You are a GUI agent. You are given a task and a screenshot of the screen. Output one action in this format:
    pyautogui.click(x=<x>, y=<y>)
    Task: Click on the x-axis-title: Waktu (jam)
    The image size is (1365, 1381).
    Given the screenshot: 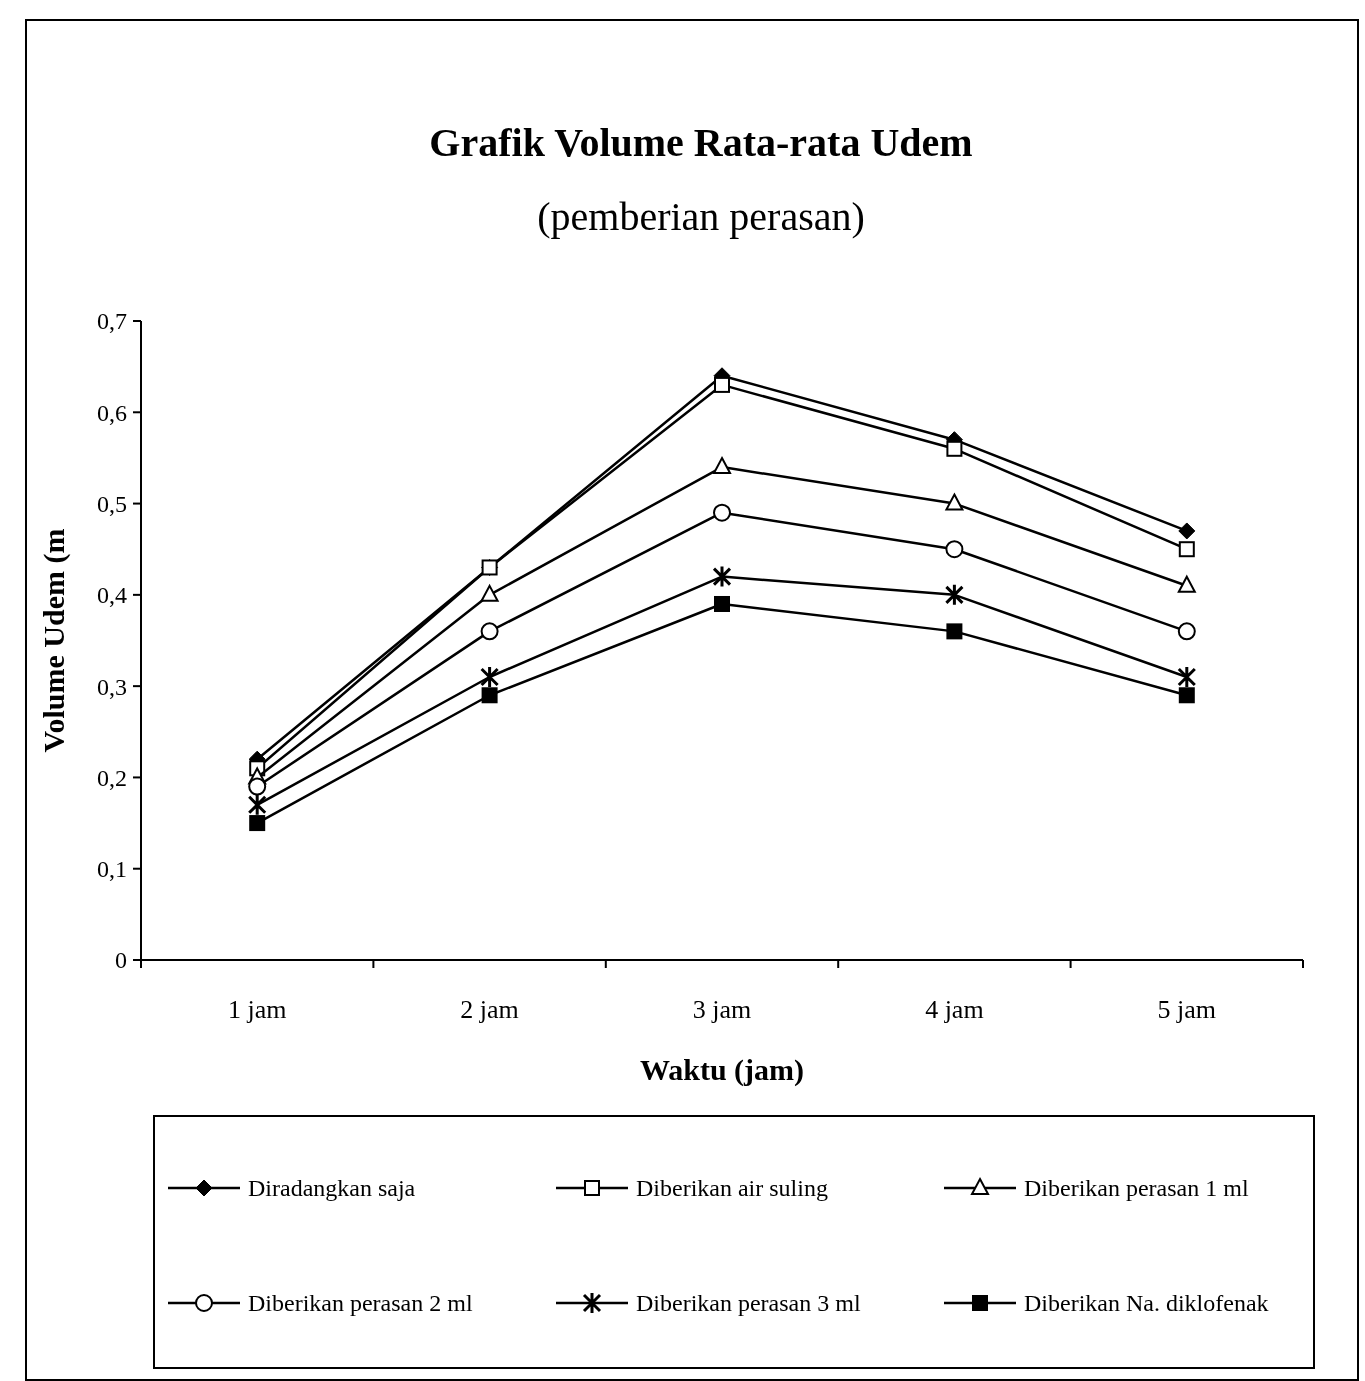 What is the action you would take?
    pyautogui.click(x=722, y=1070)
    